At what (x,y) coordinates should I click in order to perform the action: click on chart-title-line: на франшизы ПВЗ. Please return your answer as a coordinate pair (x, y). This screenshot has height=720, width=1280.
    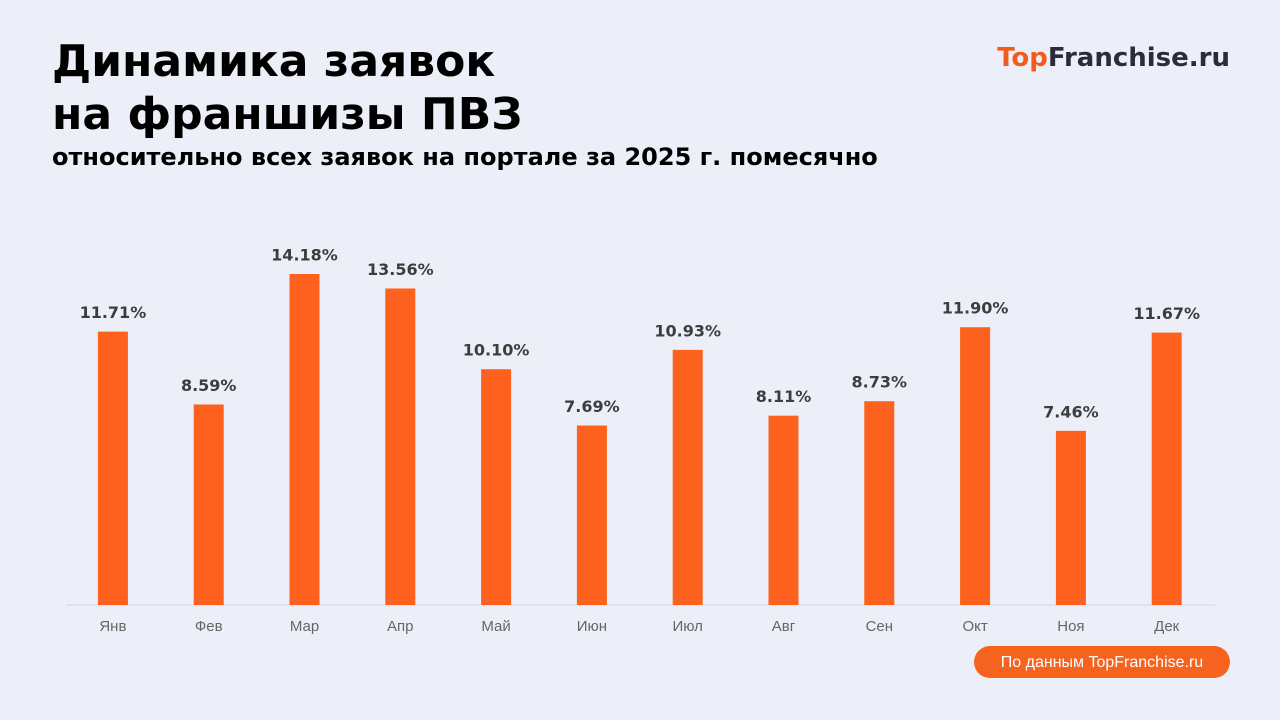
    Looking at the image, I should click on (287, 114).